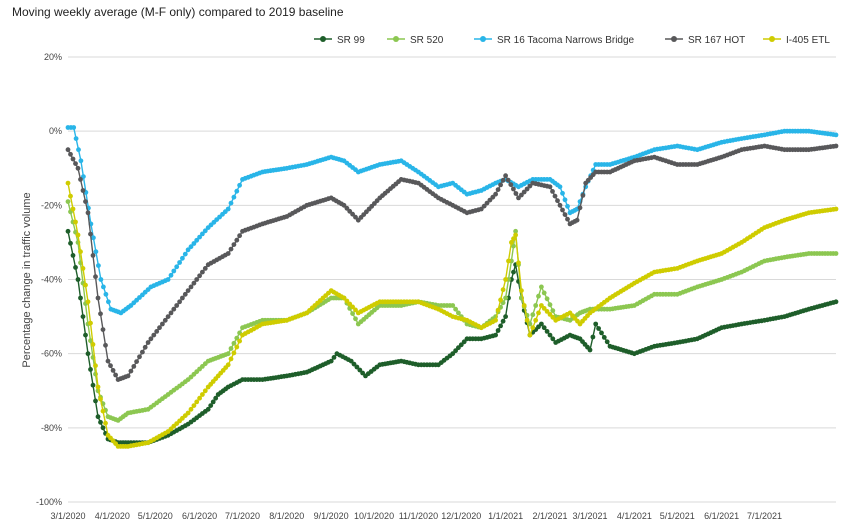 This screenshot has height=528, width=850. I want to click on x-tick-label: 8/1/2020, so click(286, 516).